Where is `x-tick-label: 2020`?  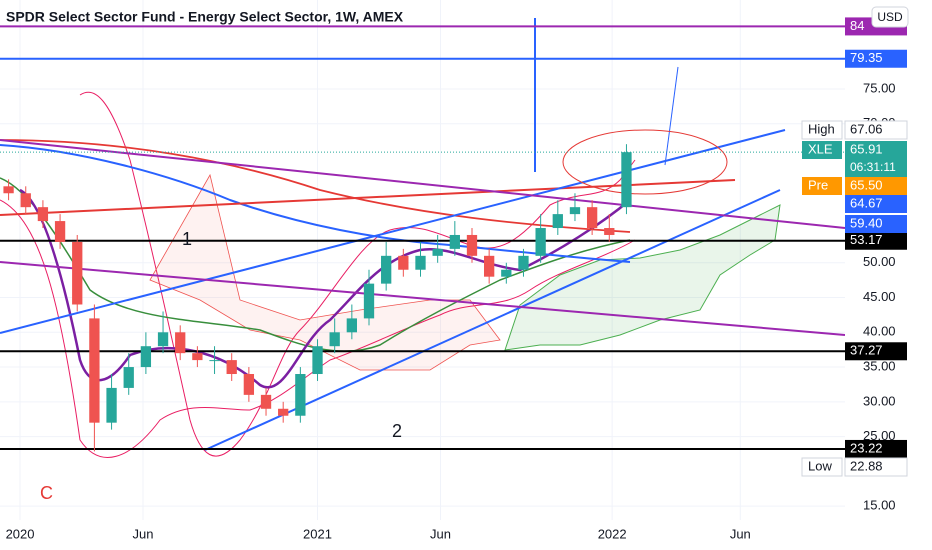 x-tick-label: 2020 is located at coordinates (20, 533).